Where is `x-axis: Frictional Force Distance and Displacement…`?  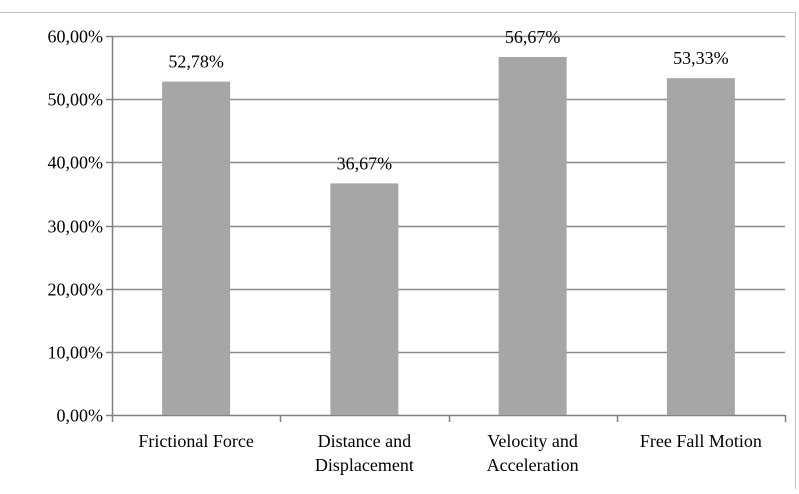
x-axis: Frictional Force Distance and Displacement… is located at coordinates (449, 444).